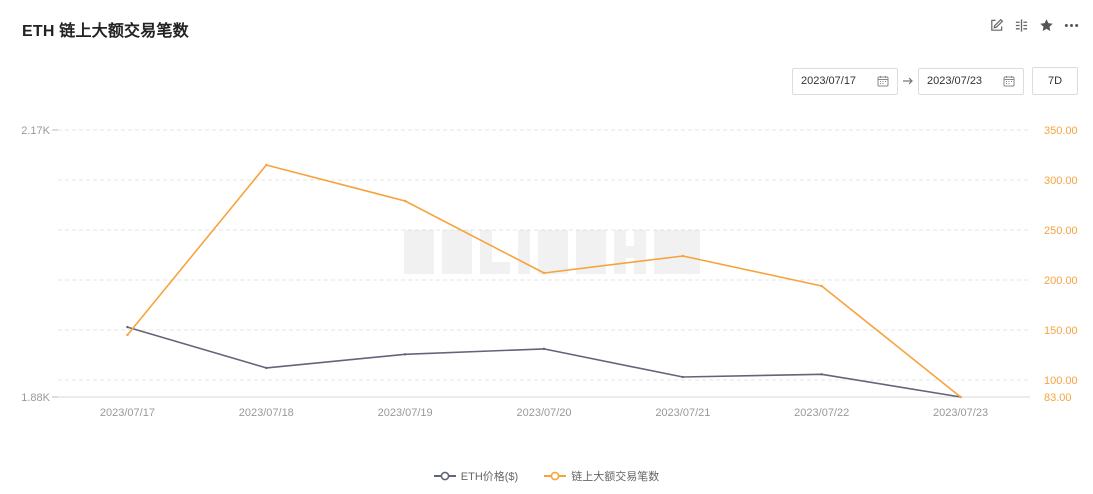 The width and height of the screenshot is (1093, 494). Describe the element at coordinates (1021, 25) in the screenshot. I see `compare-icon` at that location.